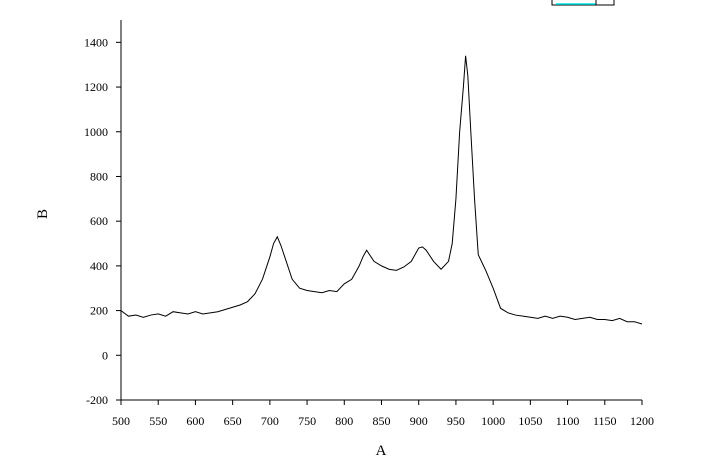 This screenshot has width=718, height=466. I want to click on x-tick-label: 1150, so click(605, 421).